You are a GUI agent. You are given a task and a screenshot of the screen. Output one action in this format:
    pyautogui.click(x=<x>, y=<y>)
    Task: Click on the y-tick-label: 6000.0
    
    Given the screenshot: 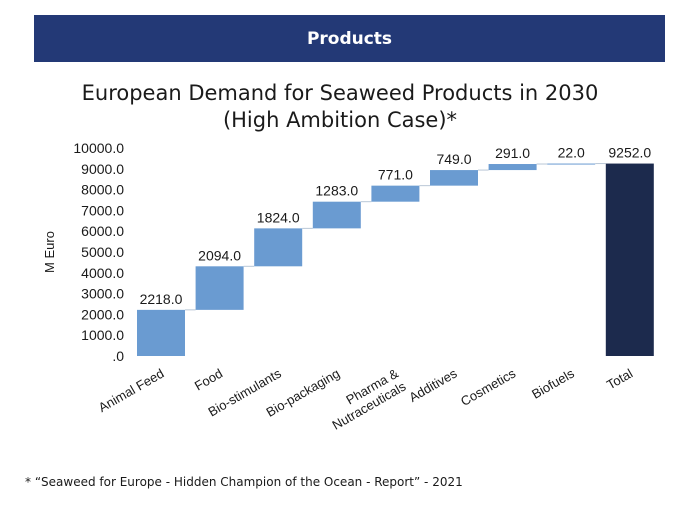 What is the action you would take?
    pyautogui.click(x=102, y=231)
    